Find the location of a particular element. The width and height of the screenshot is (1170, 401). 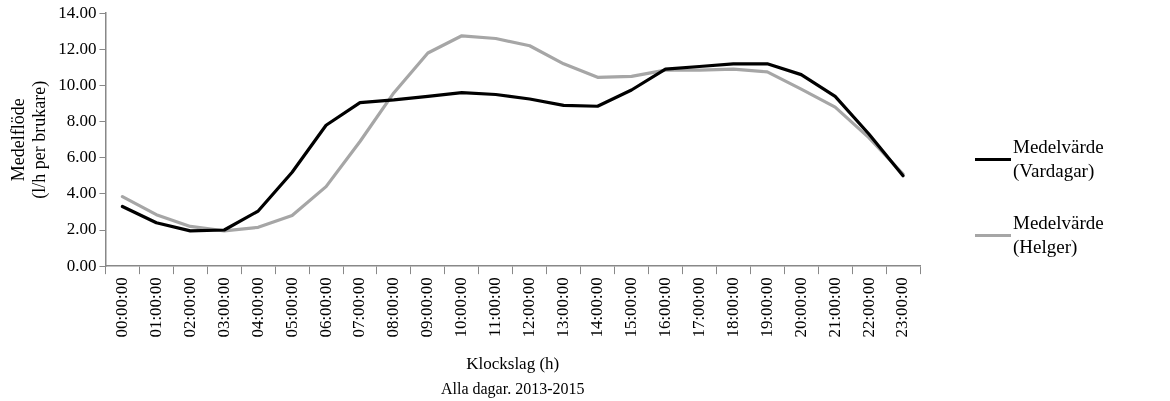

x-tick-label: 04:00:00 is located at coordinates (257, 307).